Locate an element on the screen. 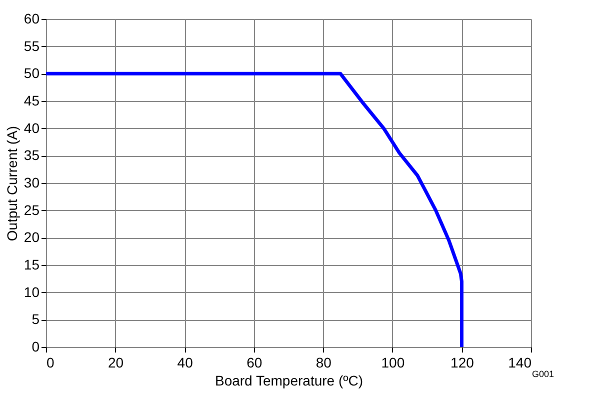  y-tick-label: 20 is located at coordinates (32, 237).